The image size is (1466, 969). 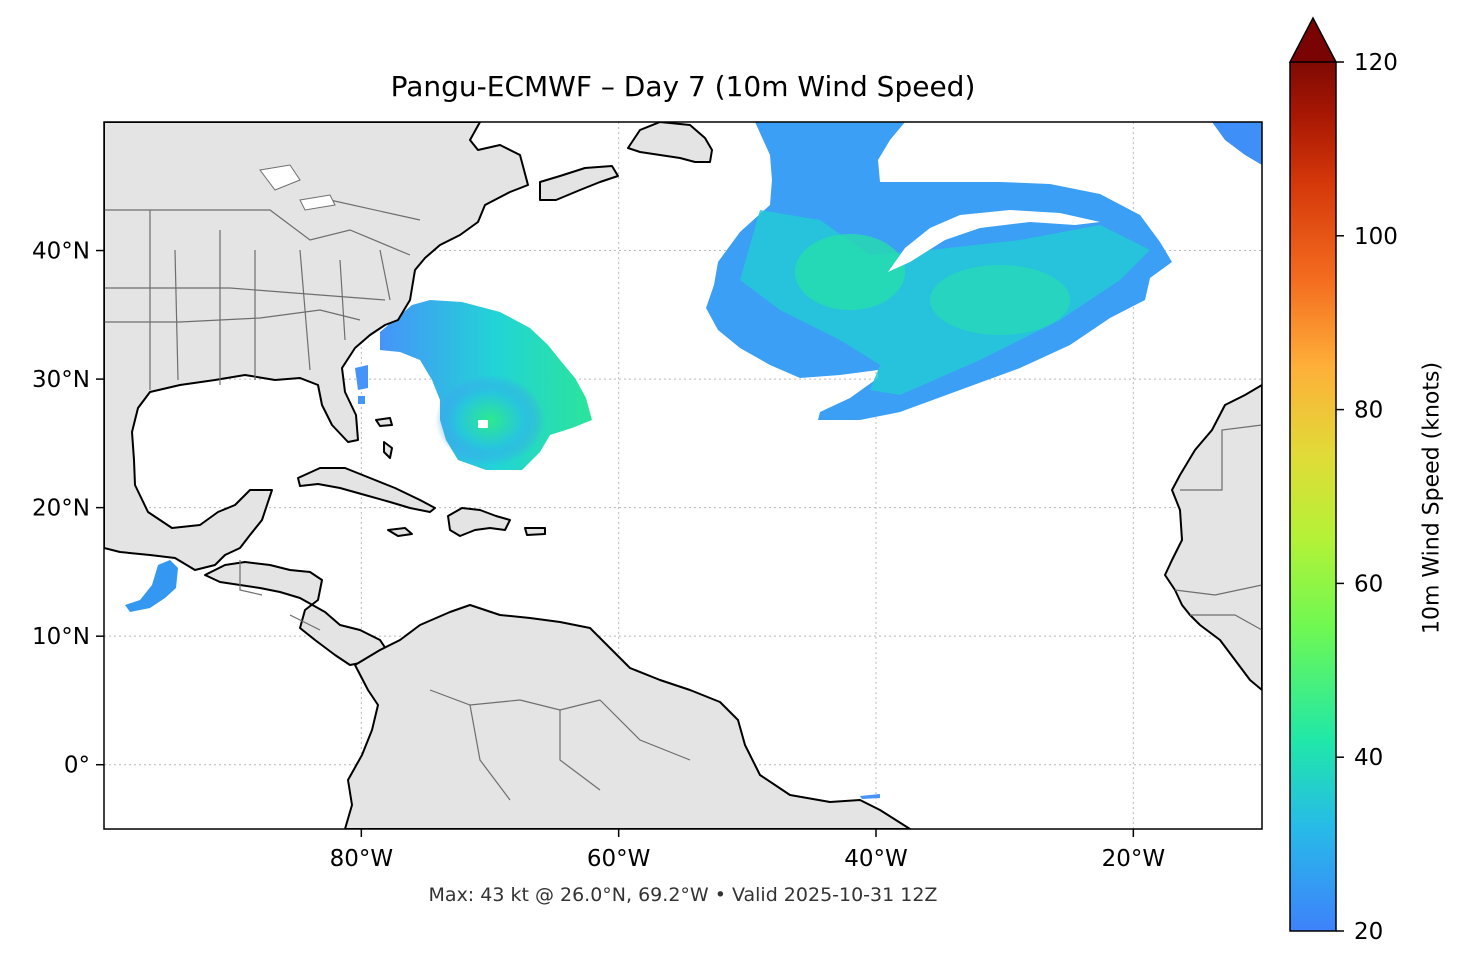 What do you see at coordinates (876, 859) in the screenshot?
I see `lon-tick-label: 40°W` at bounding box center [876, 859].